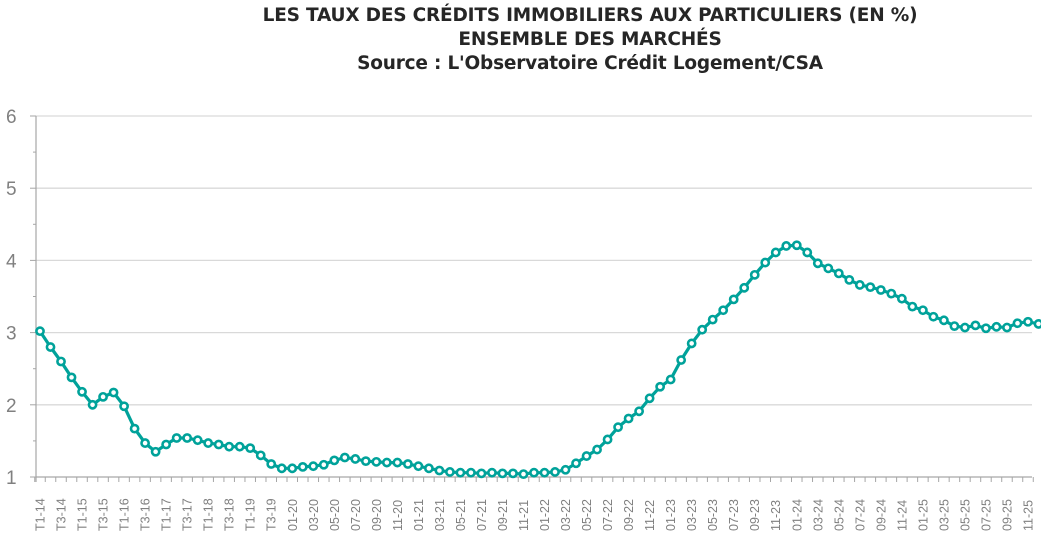 The width and height of the screenshot is (1041, 533). Describe the element at coordinates (11, 334) in the screenshot. I see `y-tick-label: 3` at that location.